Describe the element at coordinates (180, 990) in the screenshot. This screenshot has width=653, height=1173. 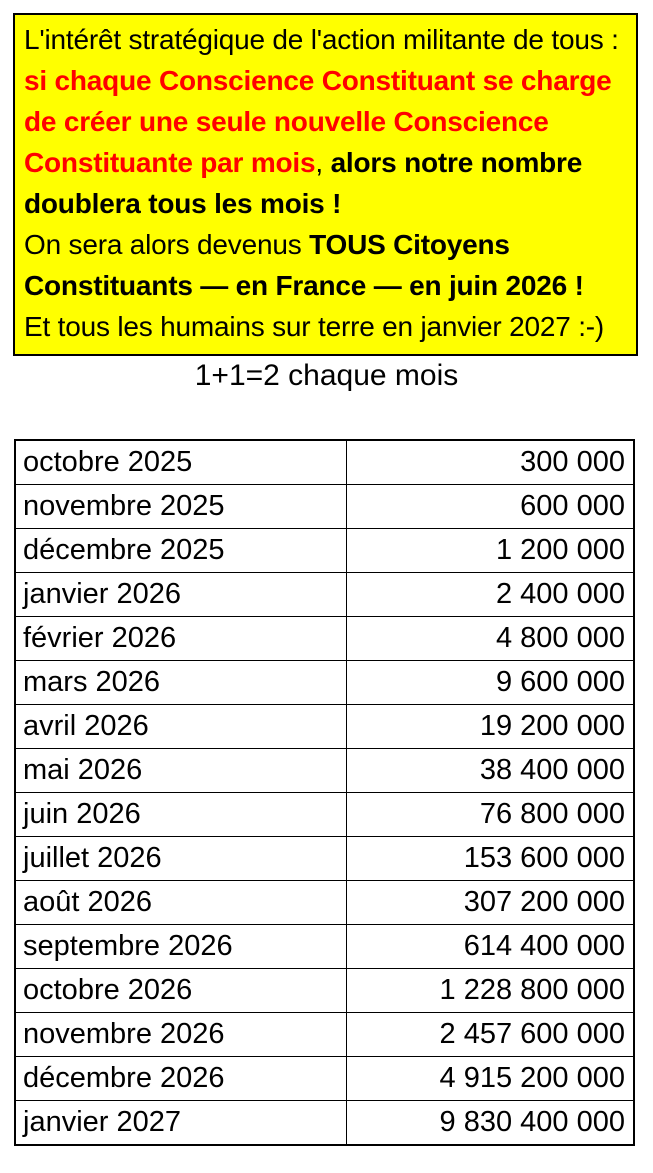
I see `month-cell: octobre 2026` at that location.